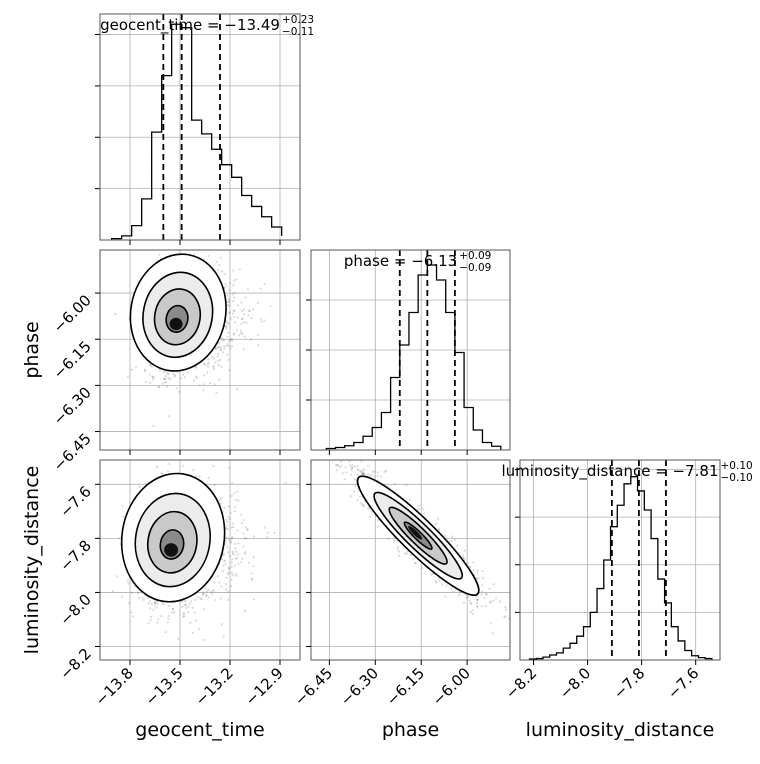 The width and height of the screenshot is (760, 764). I want to click on hist-bars, so click(413, 357).